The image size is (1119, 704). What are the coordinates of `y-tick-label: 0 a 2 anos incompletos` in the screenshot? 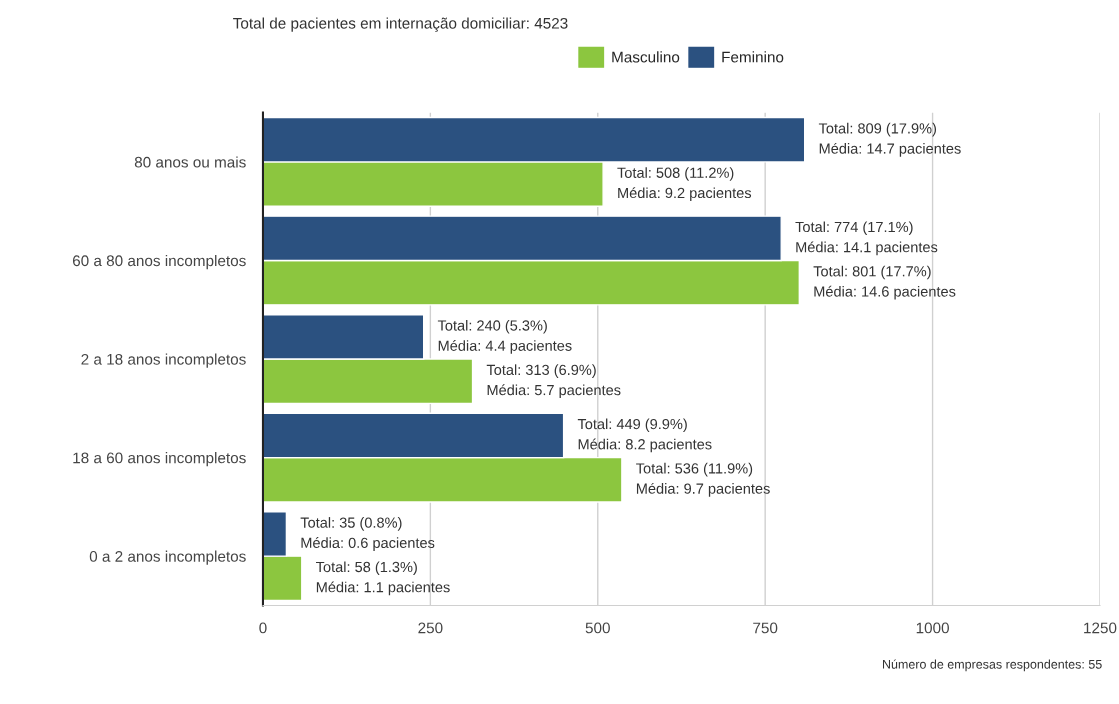 It's located at (167, 557).